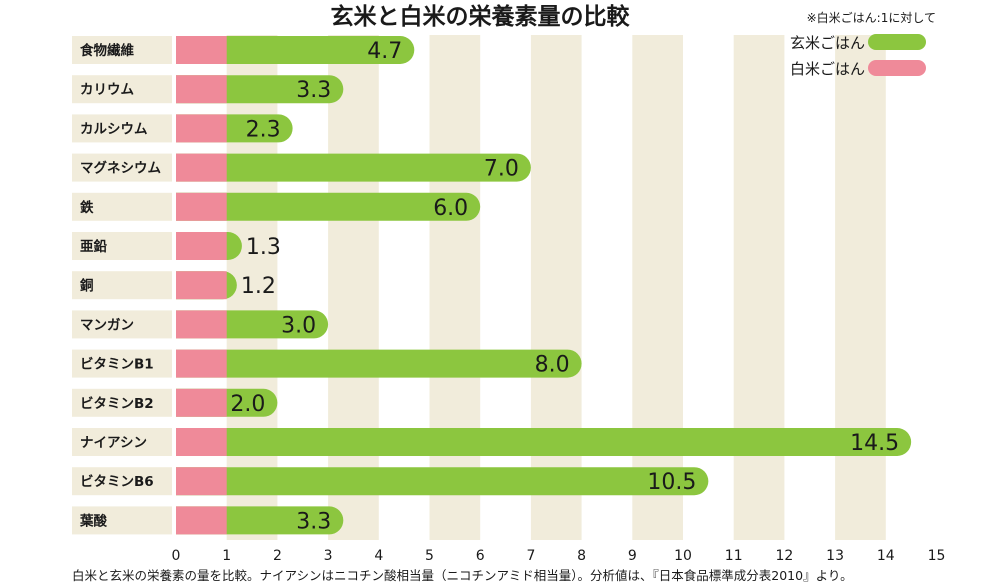  Describe the element at coordinates (117, 365) in the screenshot. I see `category-label: ビタミンB1` at that location.